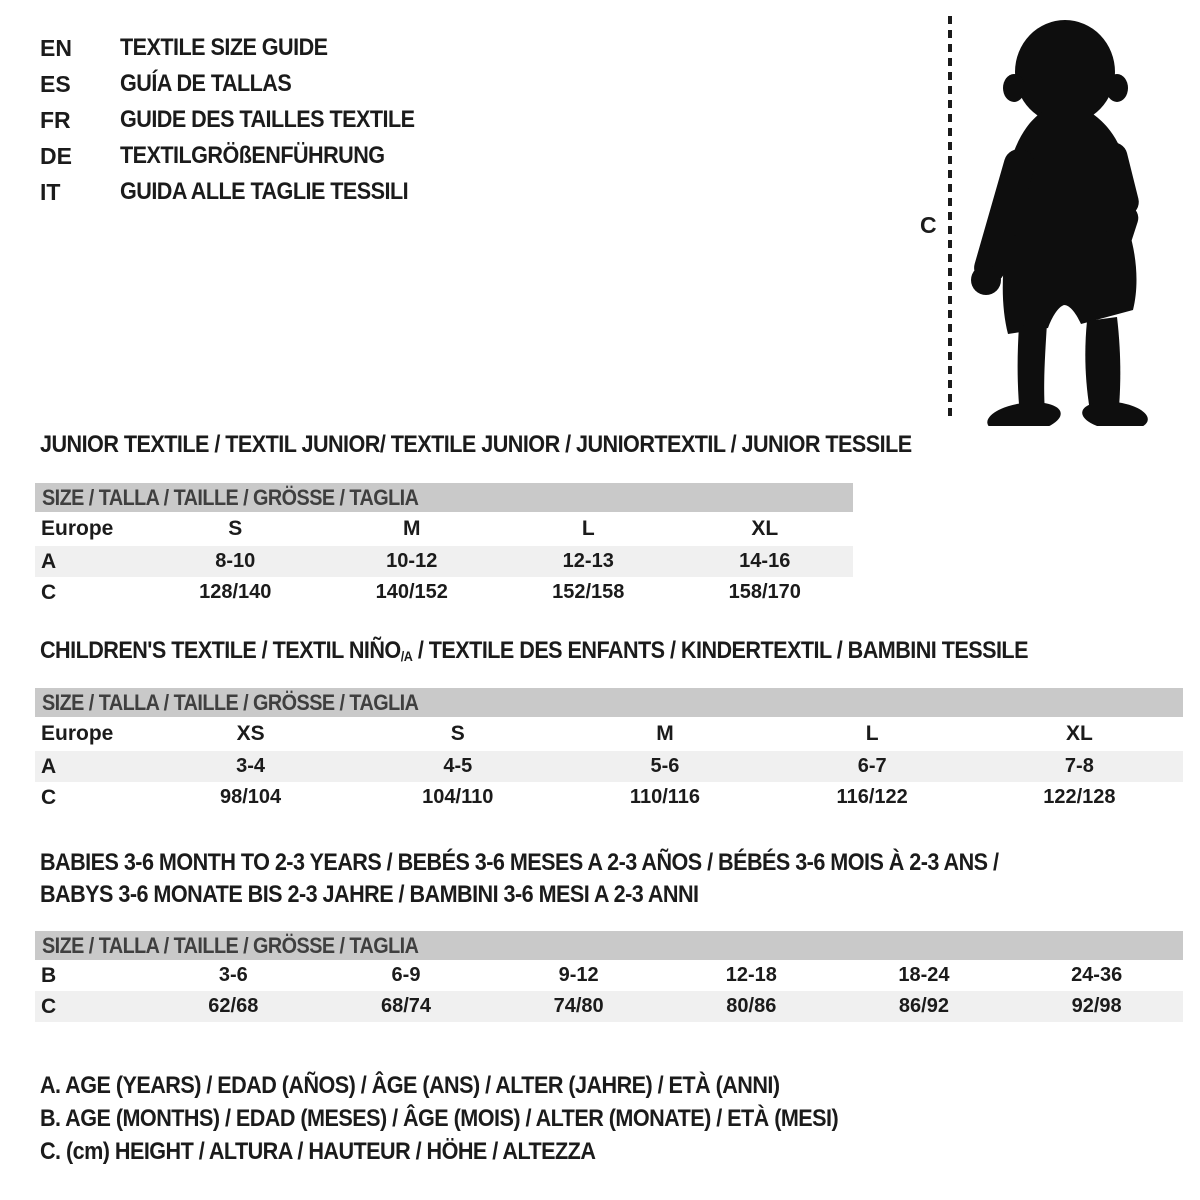 The height and width of the screenshot is (1200, 1200). Describe the element at coordinates (56, 155) in the screenshot. I see `language-code: DE` at that location.